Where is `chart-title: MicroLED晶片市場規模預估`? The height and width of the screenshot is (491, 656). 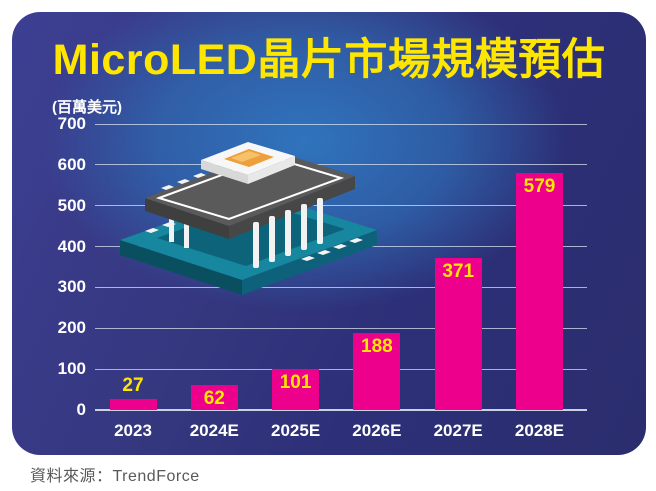
chart-title: MicroLED晶片市場規模預估 is located at coordinates (329, 60).